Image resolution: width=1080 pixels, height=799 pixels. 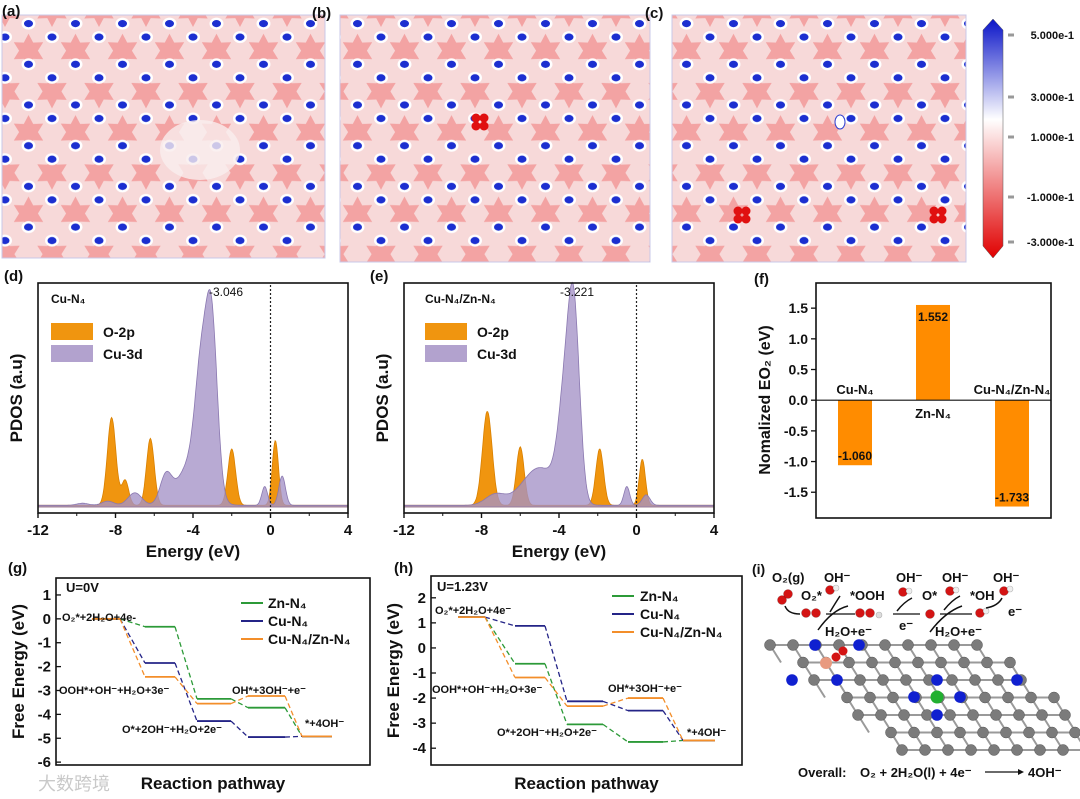 What do you see at coordinates (812, 595) in the screenshot?
I see `o2-adsorbed-label: O₂*` at bounding box center [812, 595].